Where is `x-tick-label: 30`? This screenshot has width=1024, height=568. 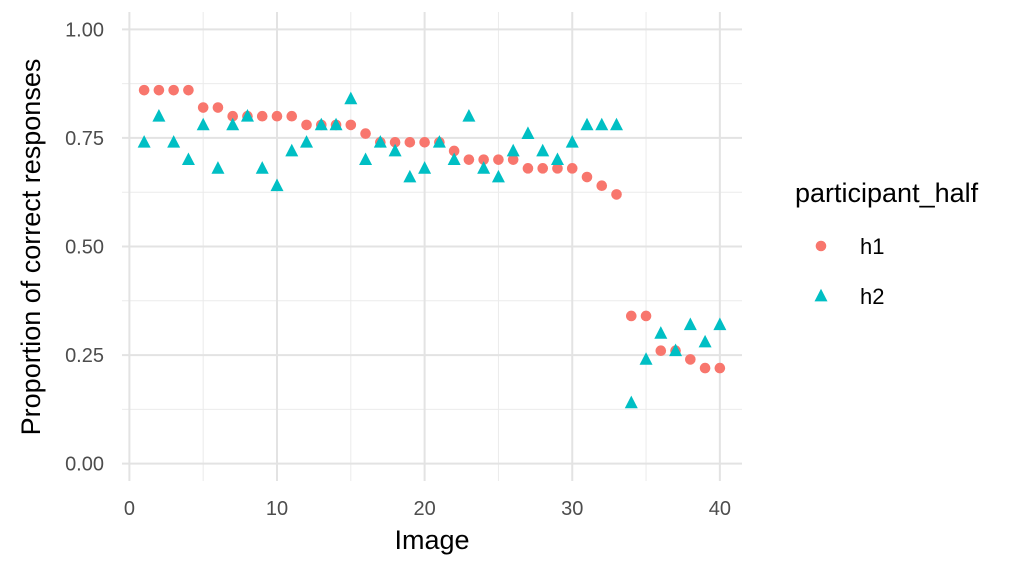 x-tick-label: 30 is located at coordinates (572, 509).